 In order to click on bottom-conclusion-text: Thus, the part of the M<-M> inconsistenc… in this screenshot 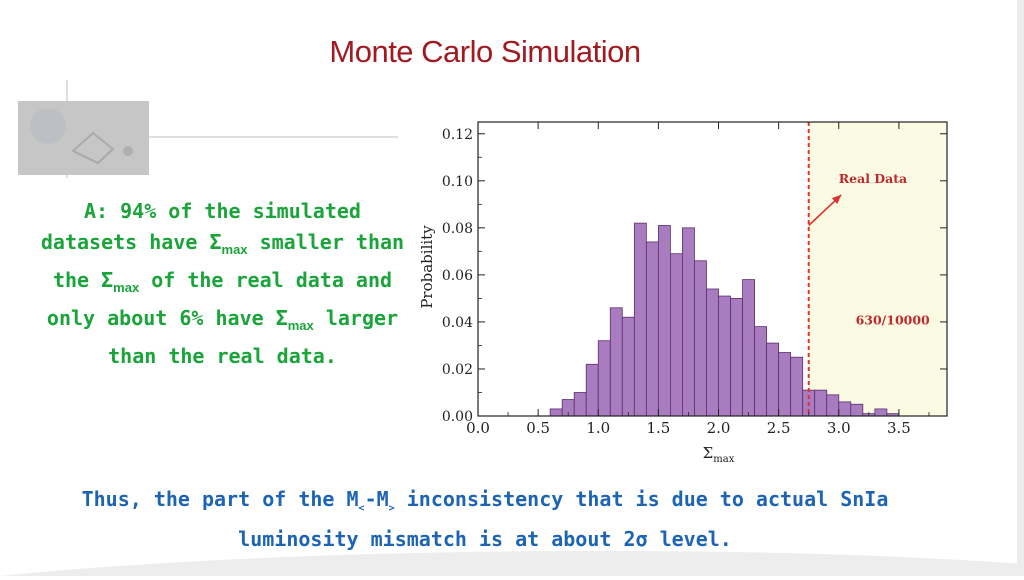, I will do `click(485, 519)`.